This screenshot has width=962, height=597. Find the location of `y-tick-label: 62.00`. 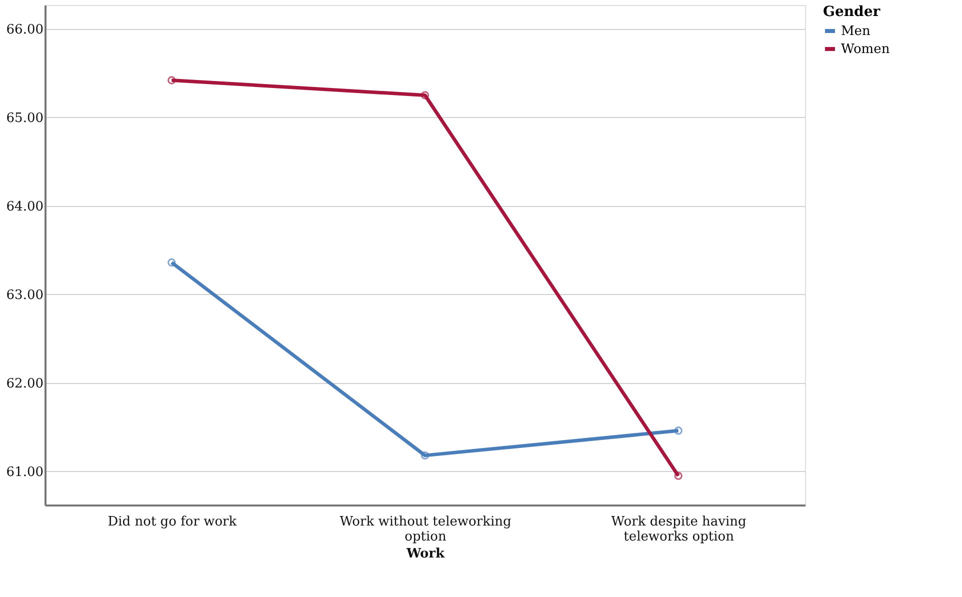

y-tick-label: 62.00 is located at coordinates (25, 384).